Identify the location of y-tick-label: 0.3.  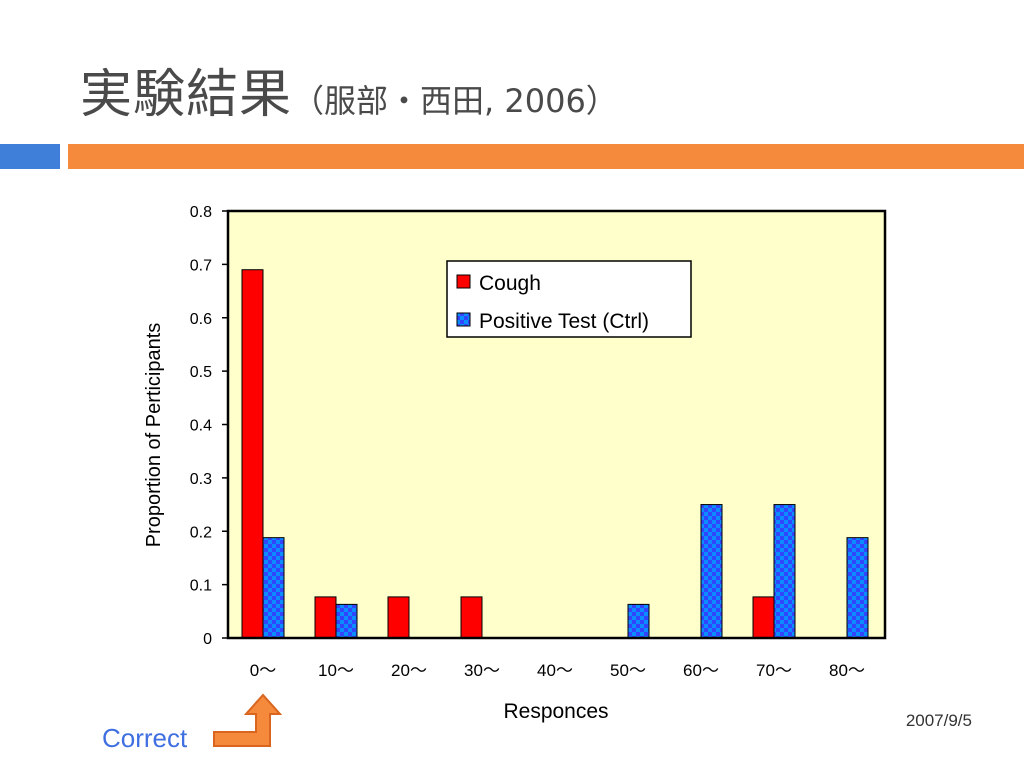
(201, 479).